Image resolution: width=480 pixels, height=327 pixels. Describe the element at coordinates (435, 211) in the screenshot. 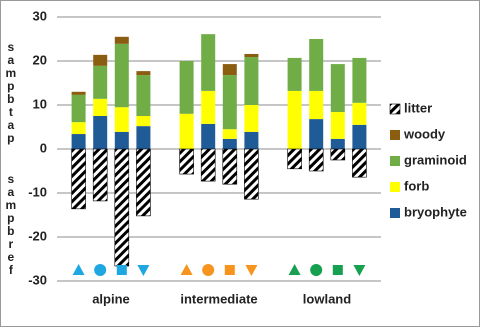

I see `legend-label: bryophyte` at that location.